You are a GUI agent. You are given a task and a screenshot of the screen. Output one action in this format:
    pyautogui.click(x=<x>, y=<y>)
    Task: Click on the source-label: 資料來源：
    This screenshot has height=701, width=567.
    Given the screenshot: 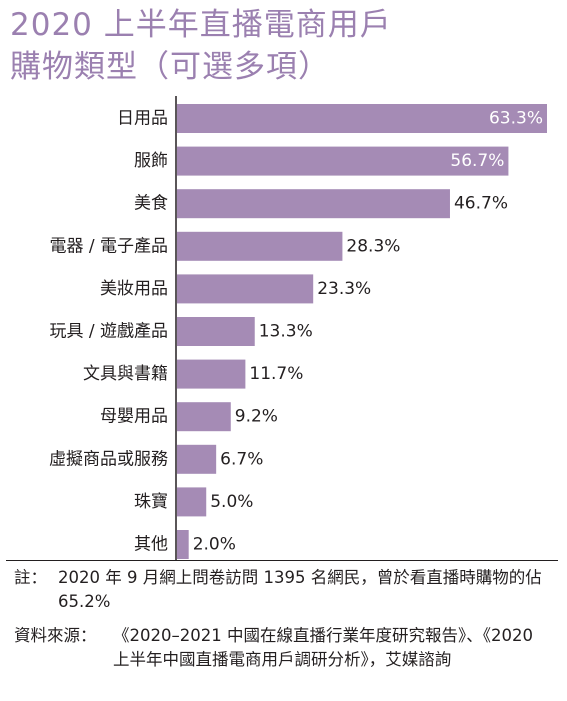 What is the action you would take?
    pyautogui.click(x=55, y=635)
    